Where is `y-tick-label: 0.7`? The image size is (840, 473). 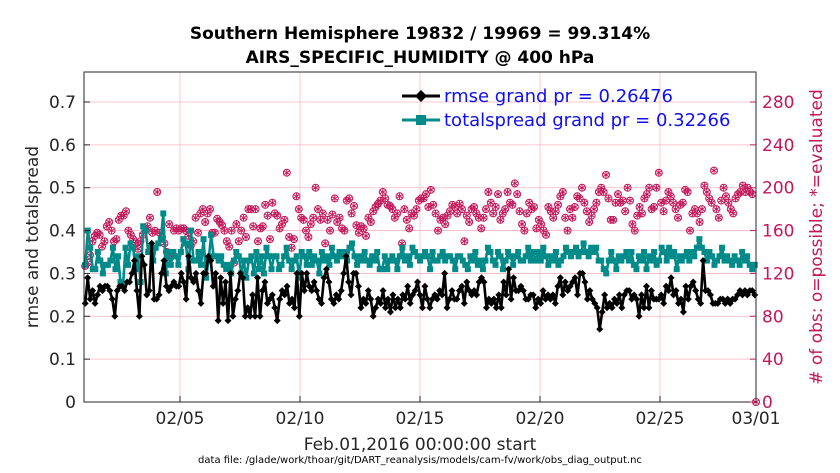 y-tick-label: 0.7 is located at coordinates (62, 103).